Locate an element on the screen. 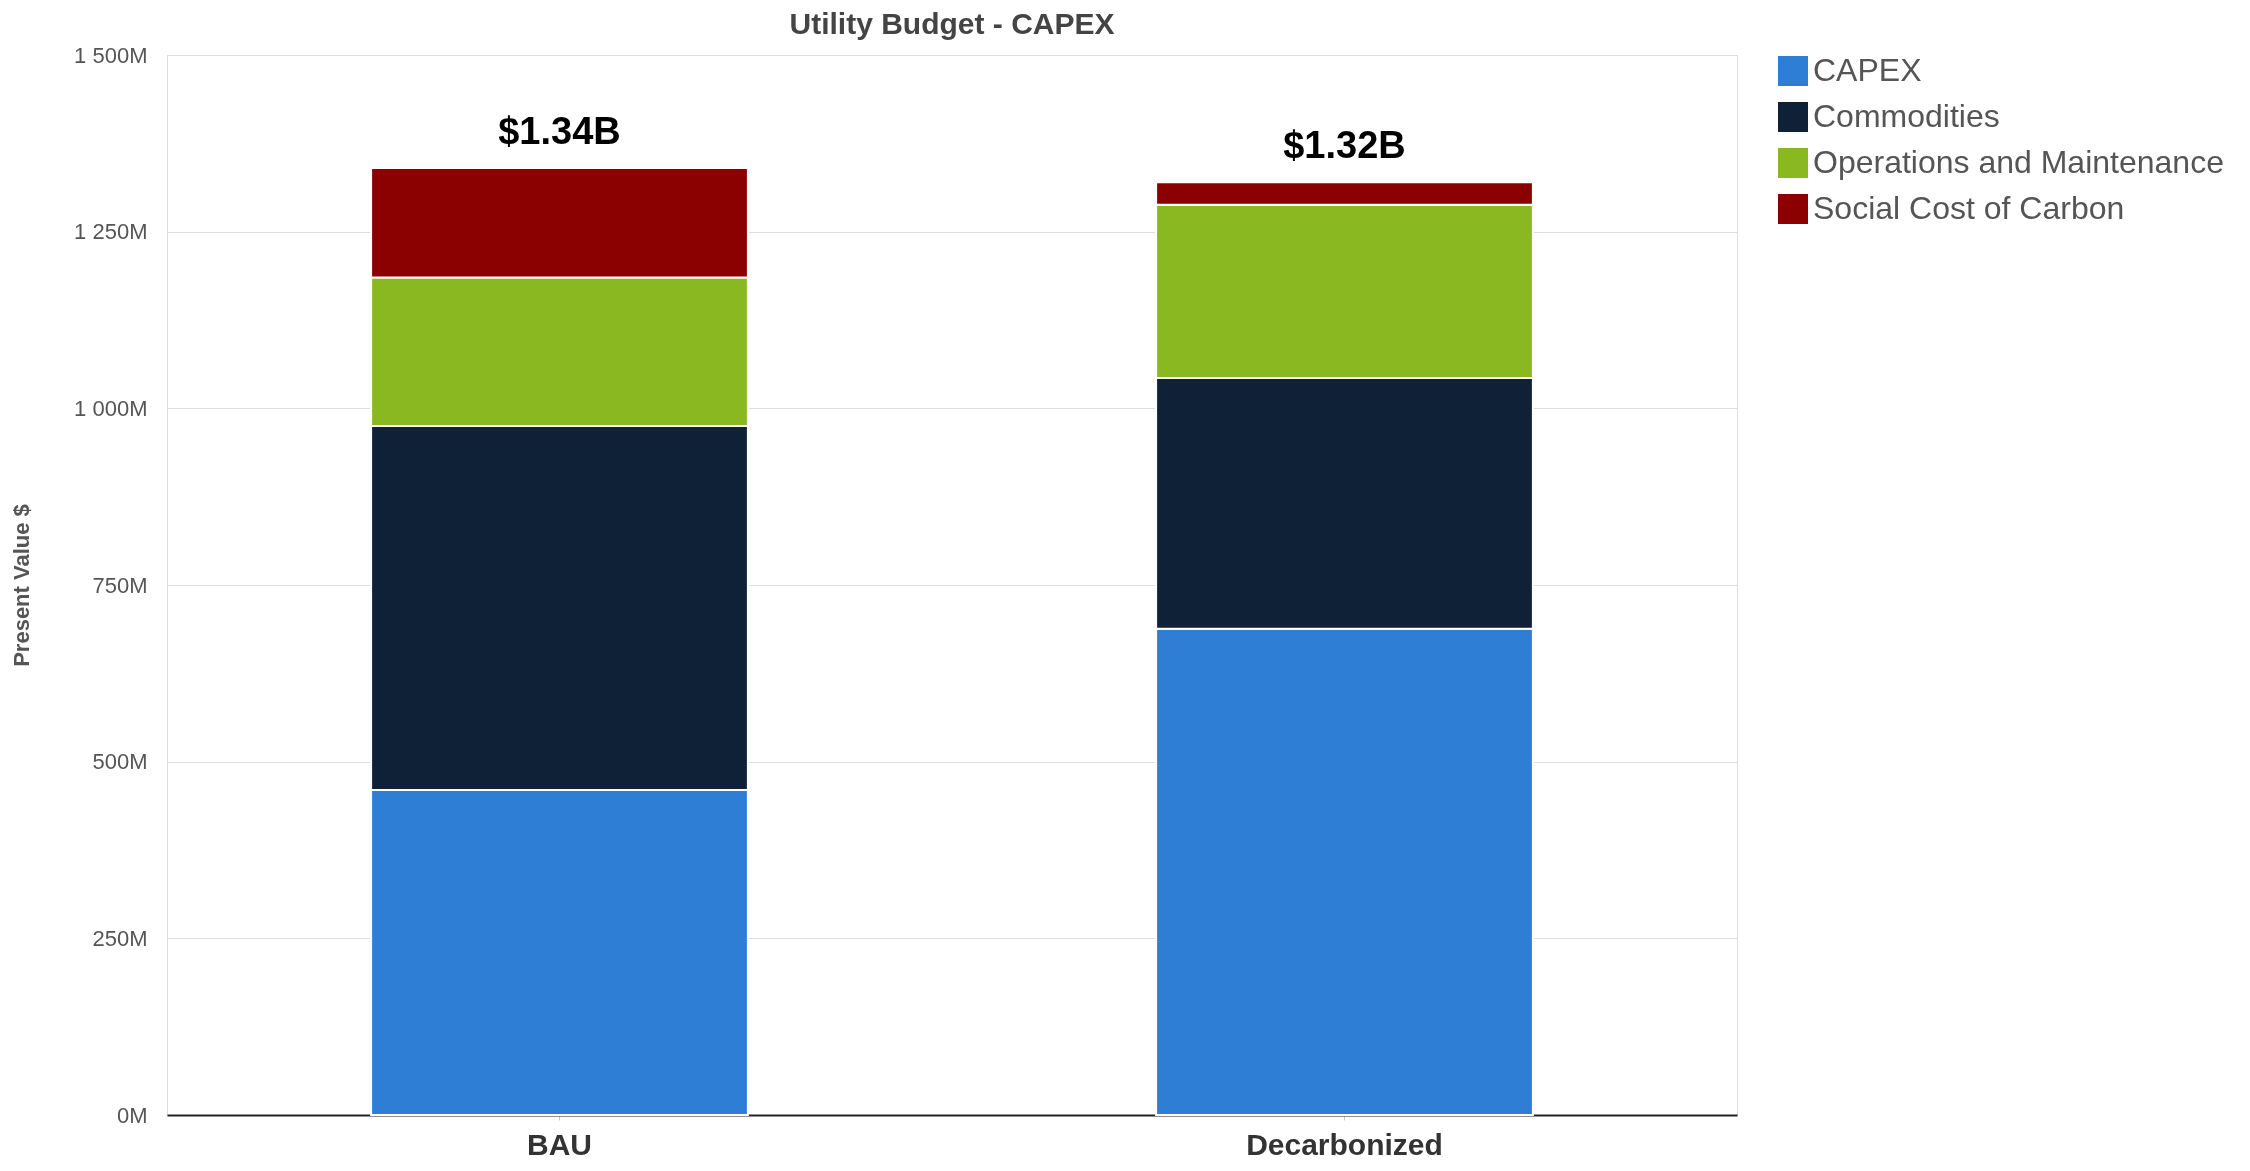 Image resolution: width=2250 pixels, height=1171 pixels. y-axis-title: Present Value $ is located at coordinates (22, 585).